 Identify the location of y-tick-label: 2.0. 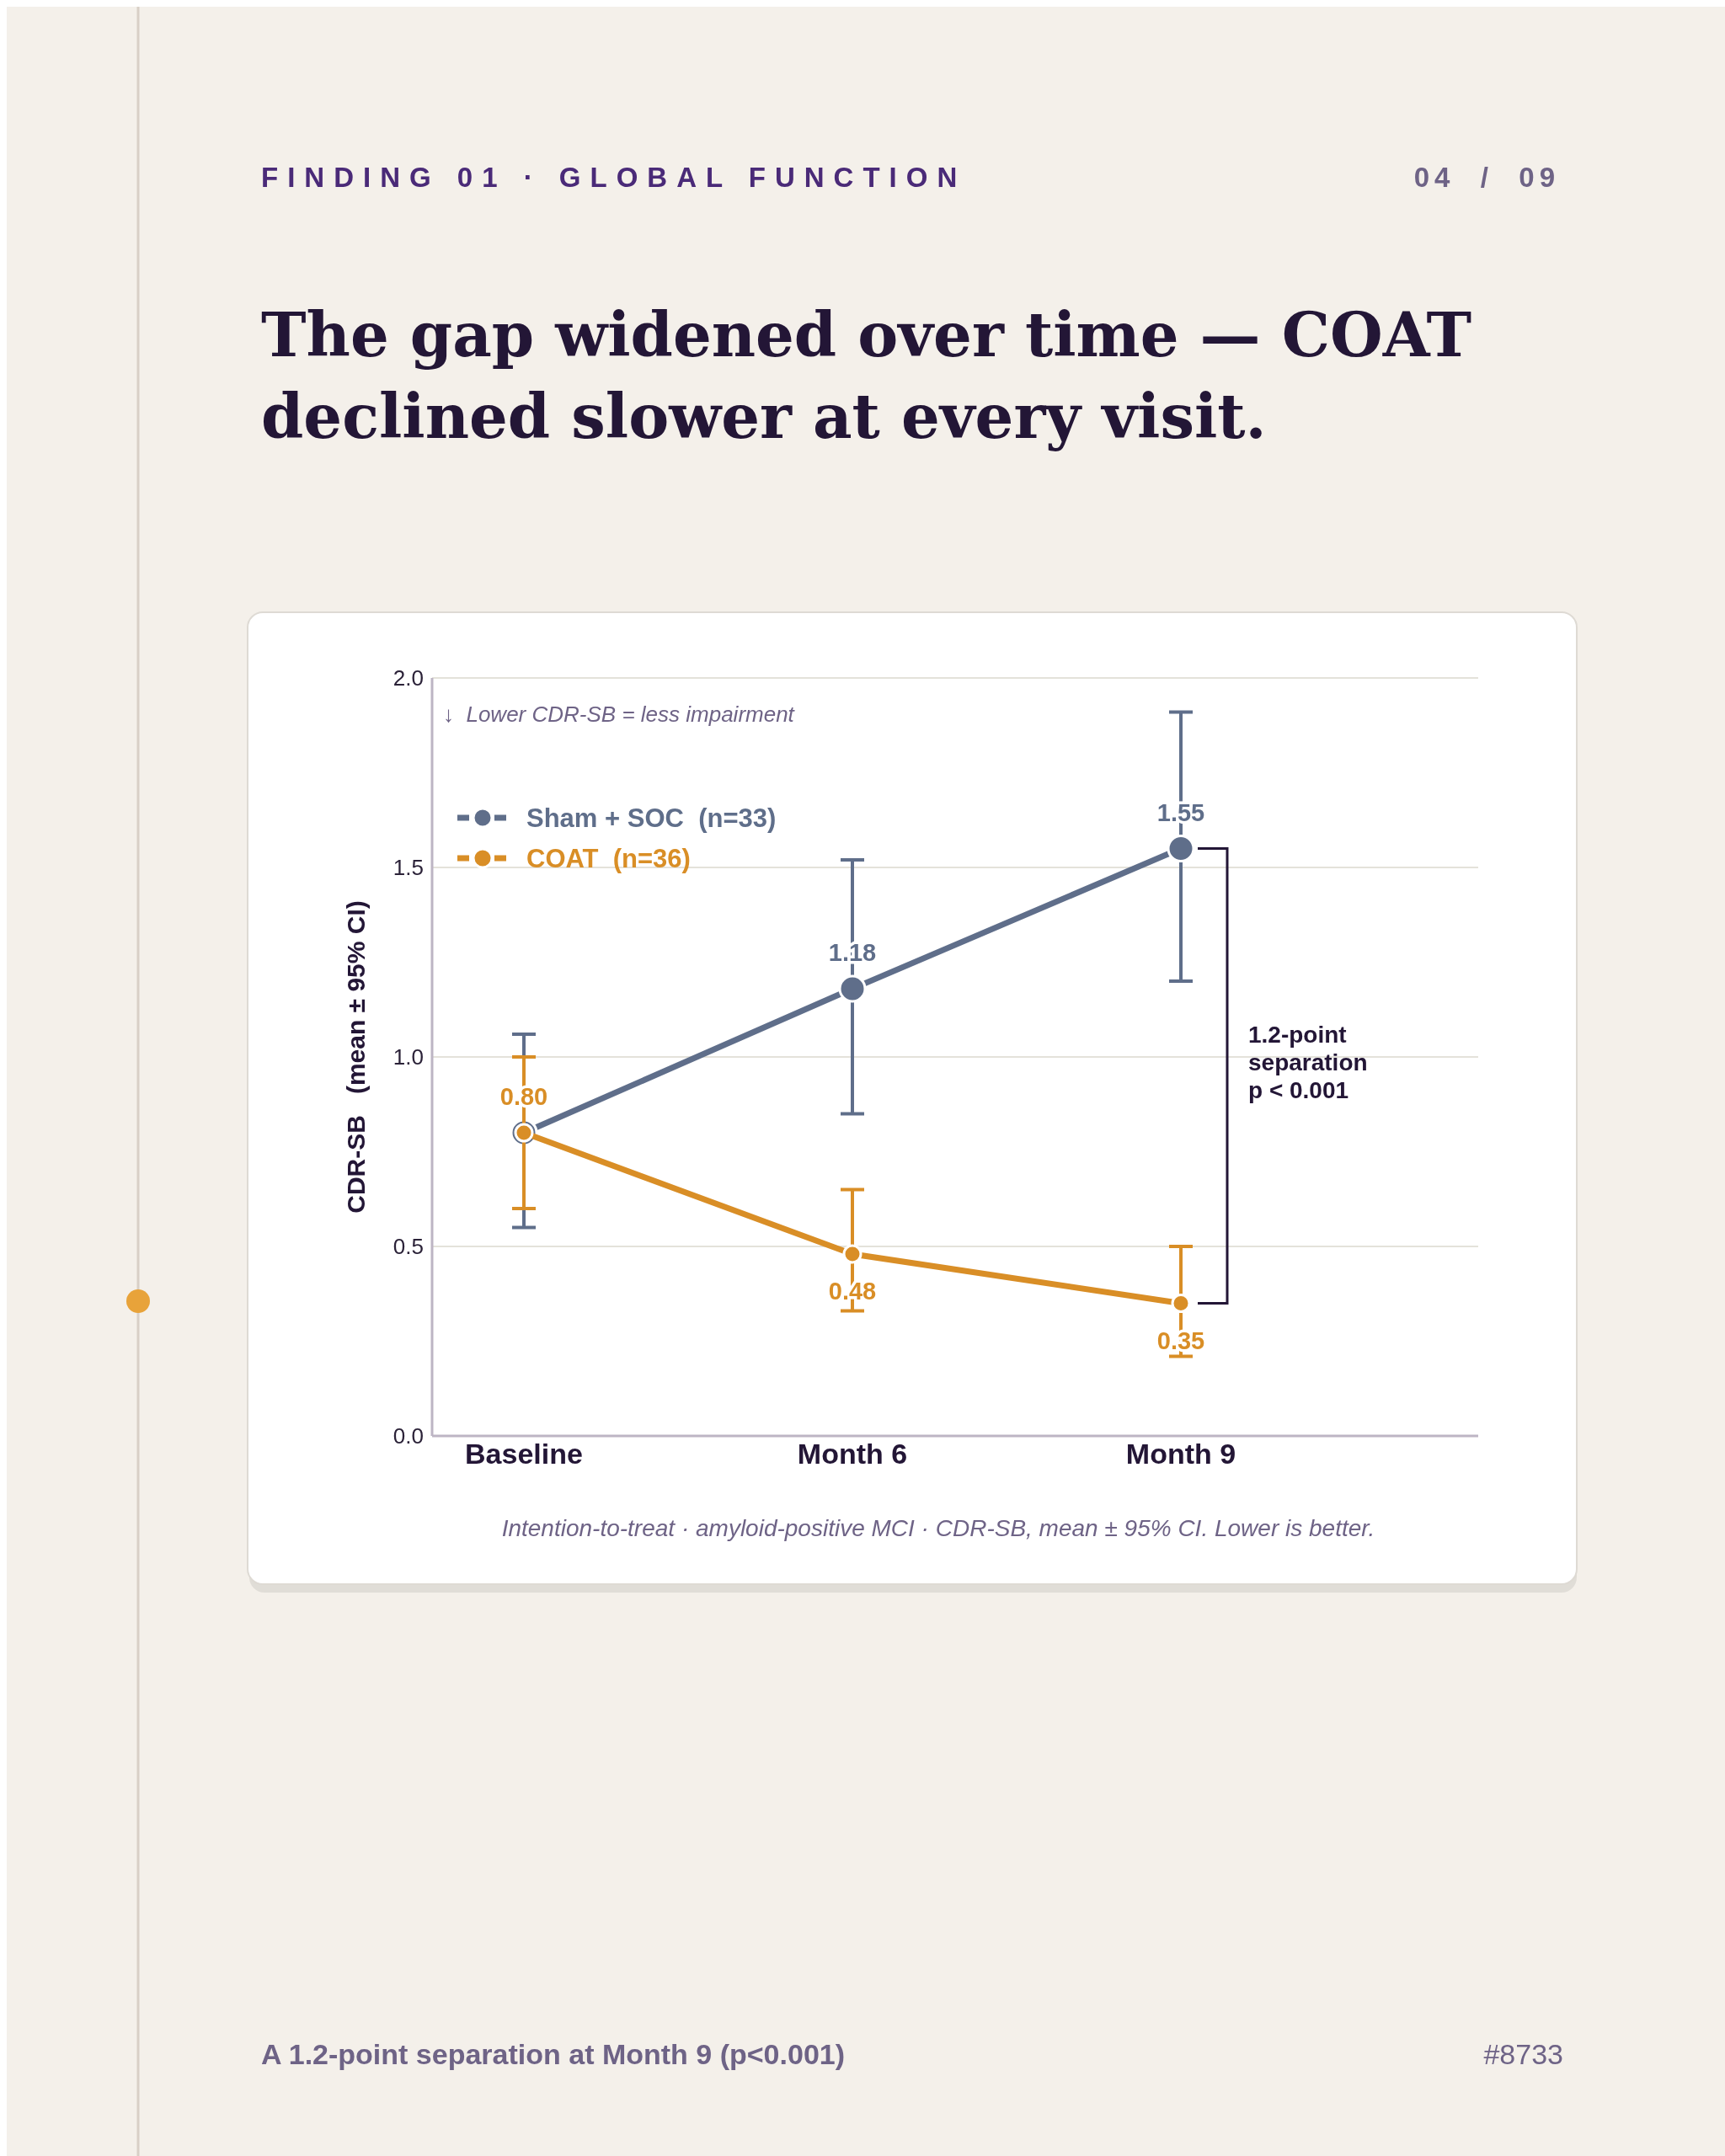
(408, 678).